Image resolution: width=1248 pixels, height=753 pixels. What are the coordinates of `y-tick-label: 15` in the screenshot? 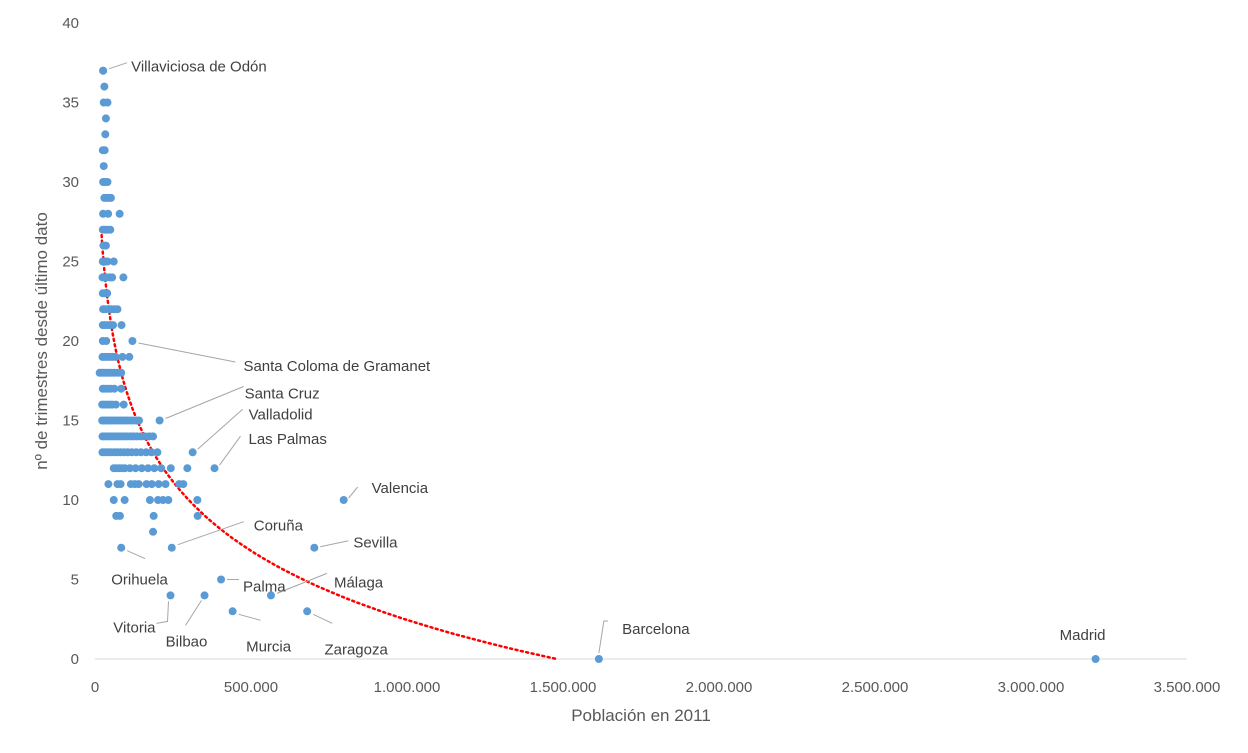 It's located at (70, 421).